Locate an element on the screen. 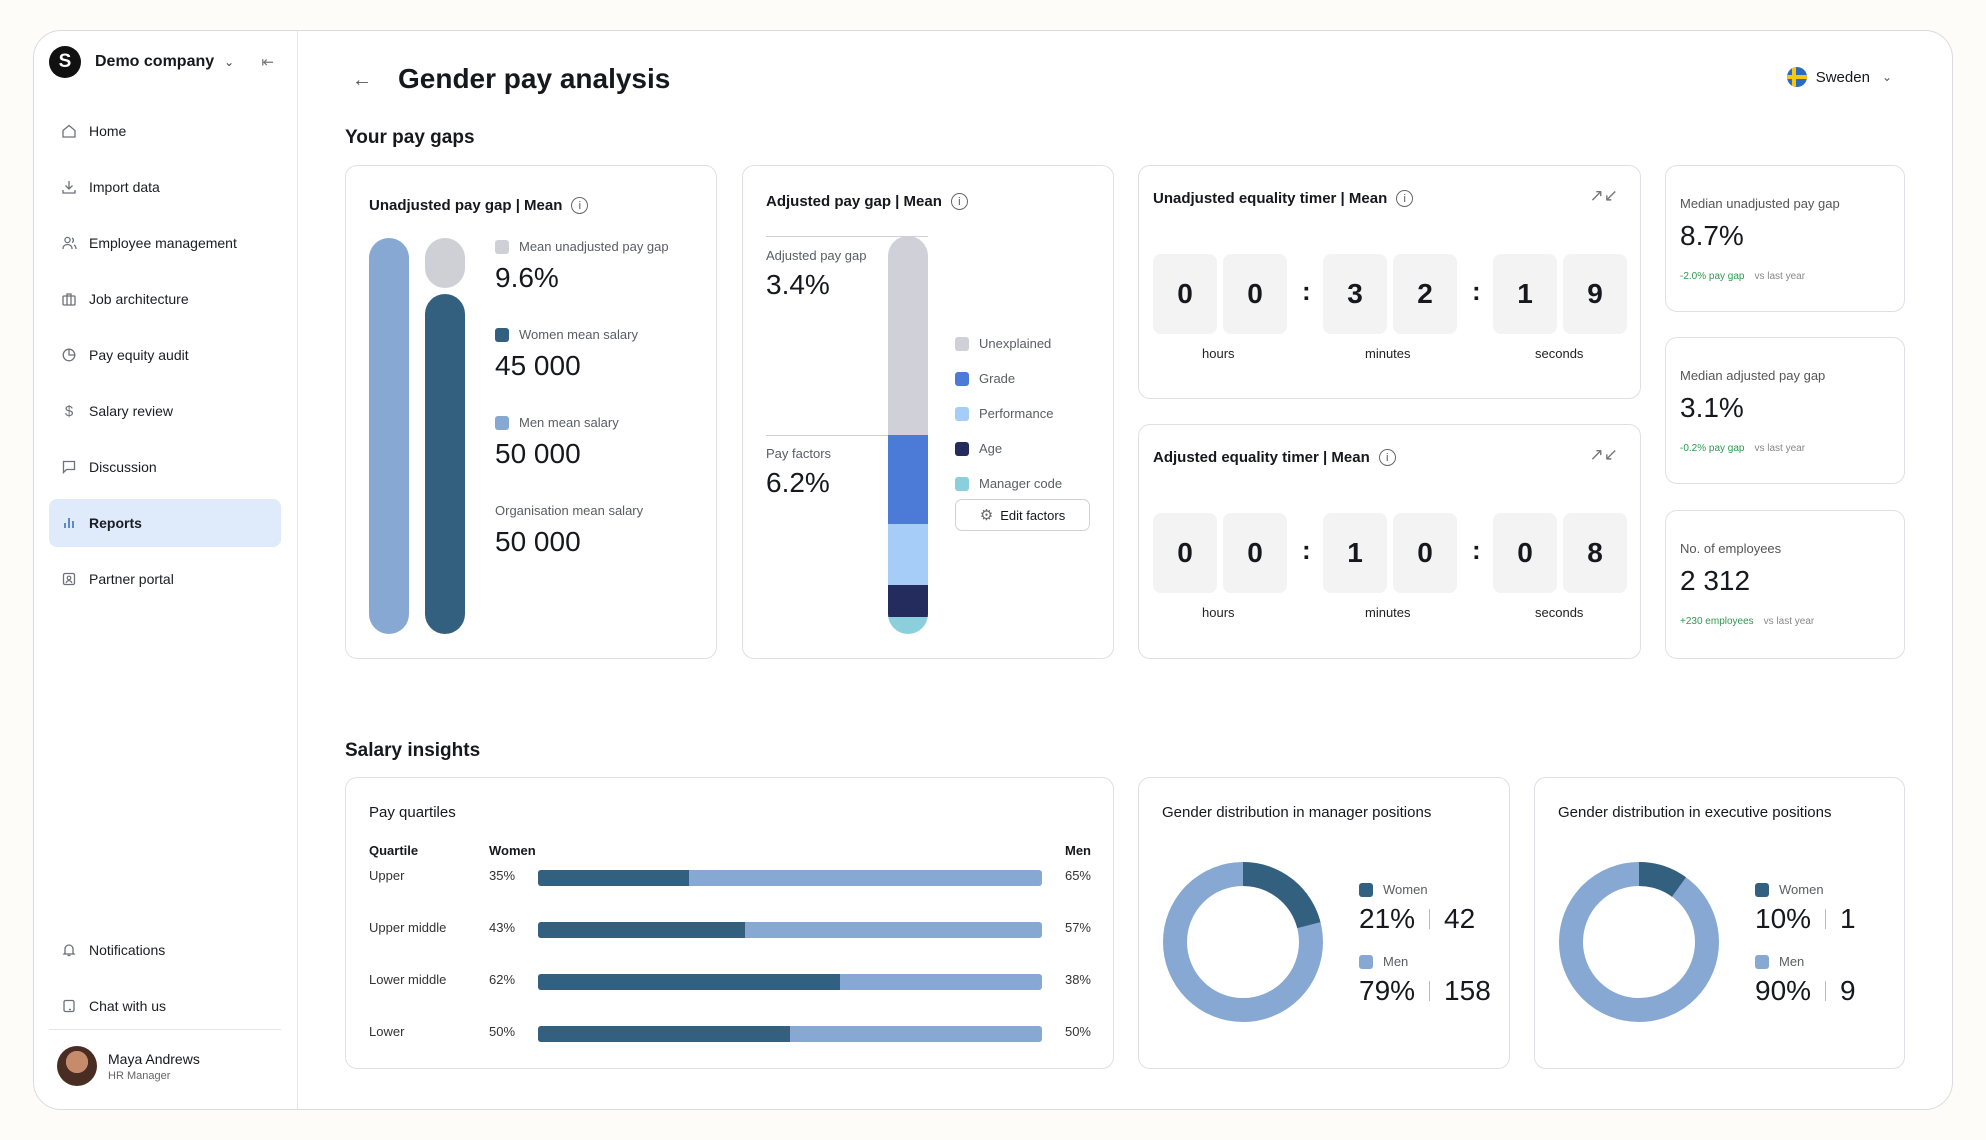  sidebar-item-job-architecture: Job architecture is located at coordinates (165, 299).